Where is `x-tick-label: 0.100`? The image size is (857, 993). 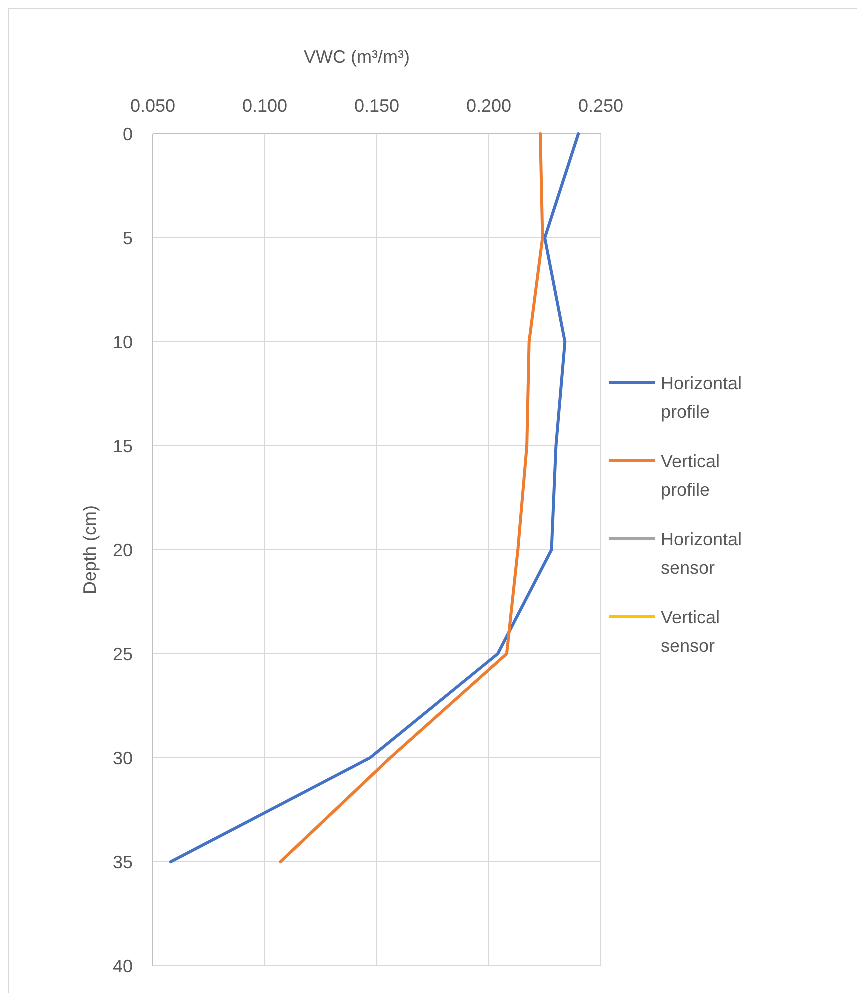 x-tick-label: 0.100 is located at coordinates (265, 106).